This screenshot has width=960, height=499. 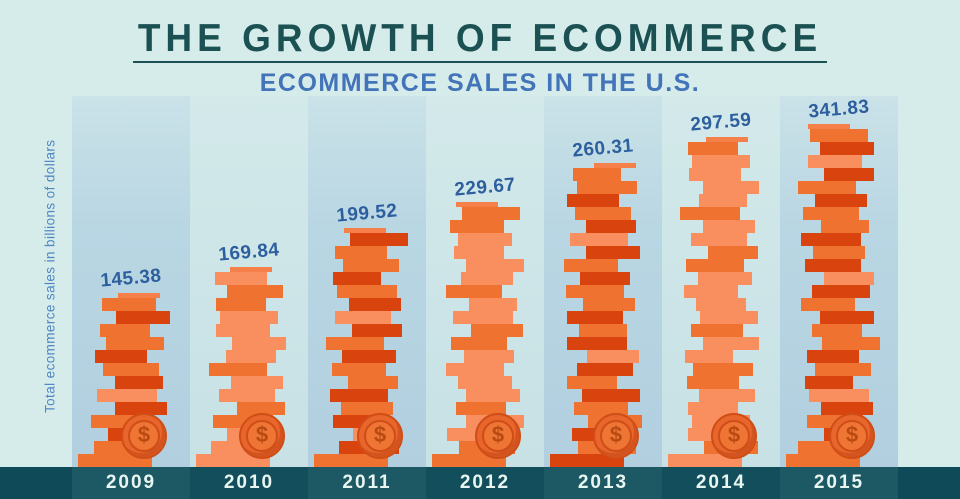 I want to click on year-label: 2015, so click(x=839, y=482).